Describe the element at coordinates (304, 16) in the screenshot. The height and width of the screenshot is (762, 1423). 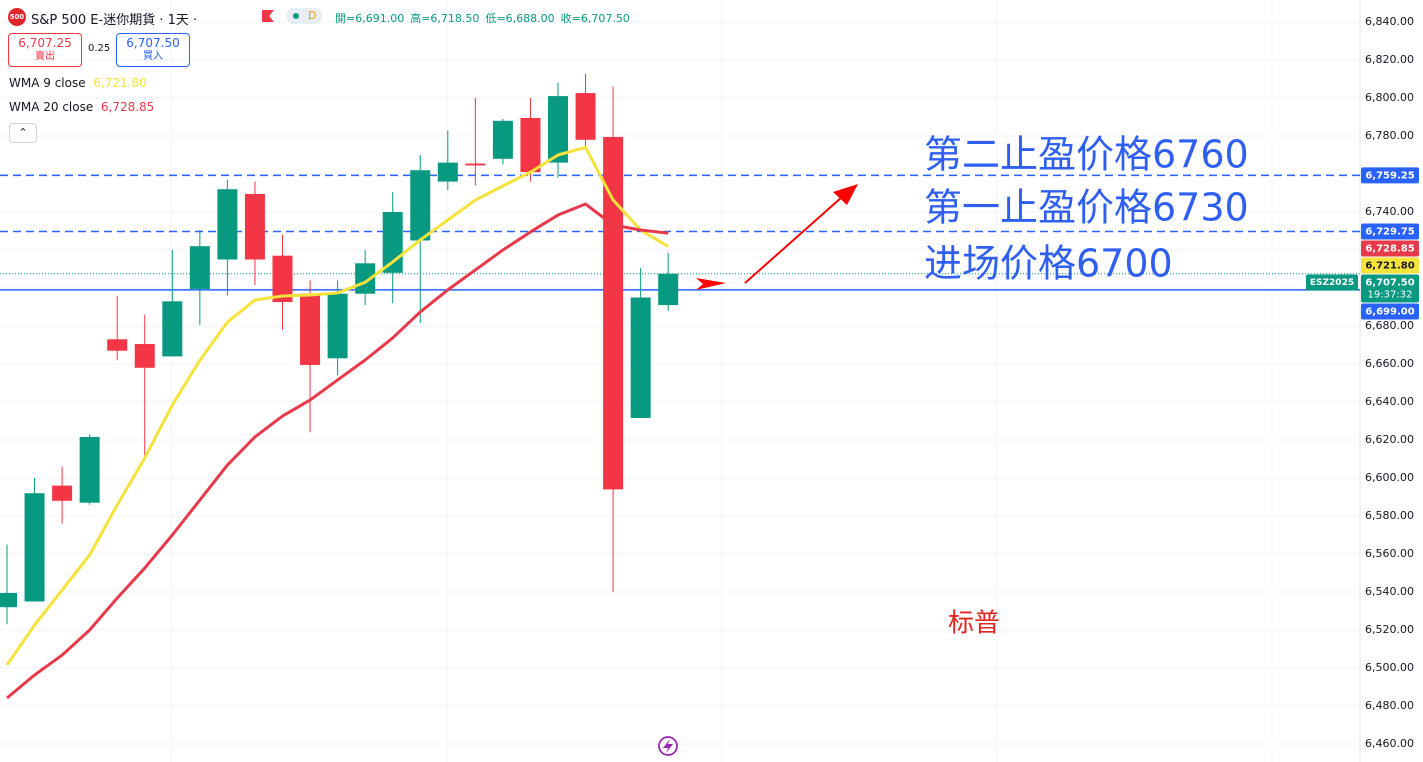
I see `status-pill: D` at that location.